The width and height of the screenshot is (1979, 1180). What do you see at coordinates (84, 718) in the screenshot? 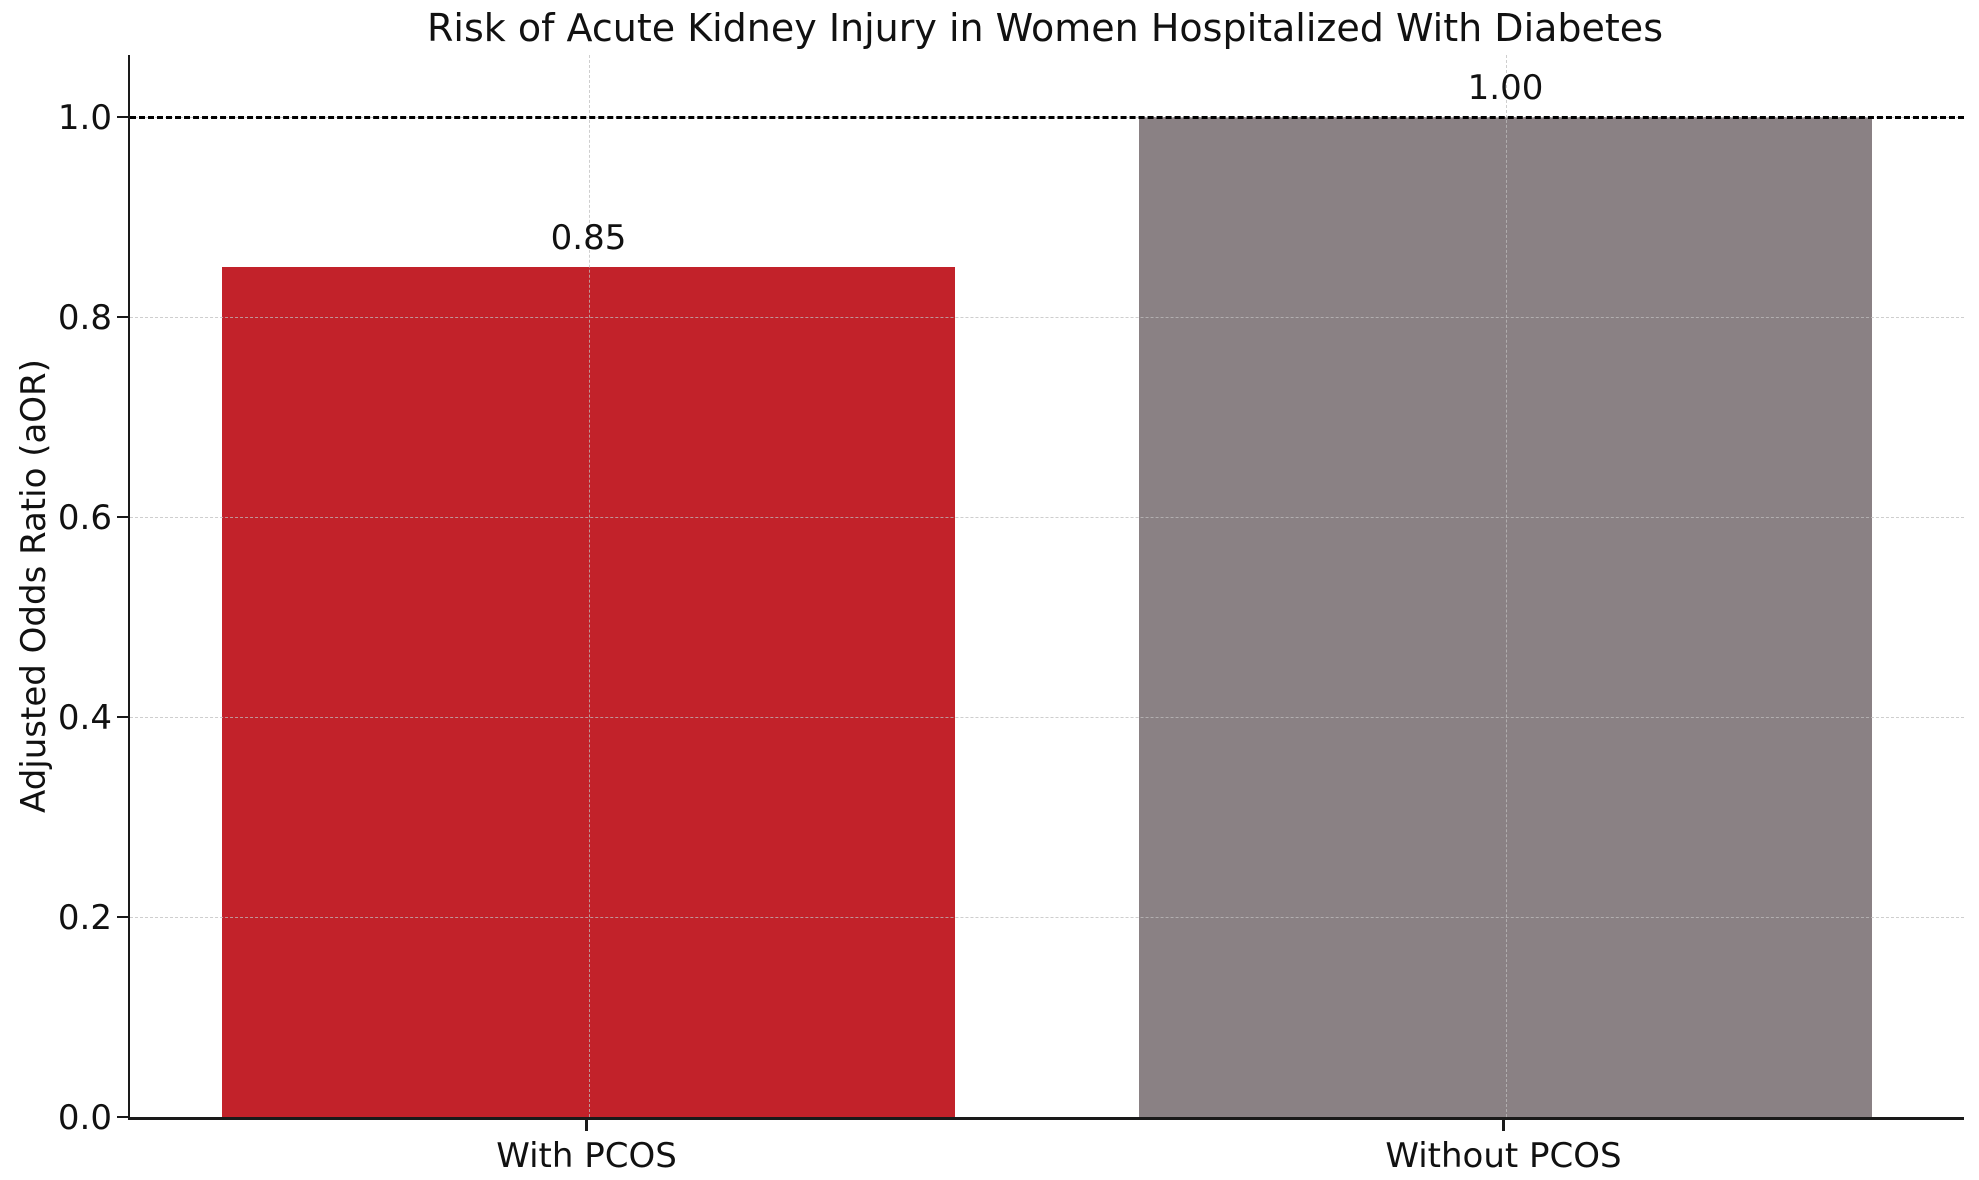
I see `y-tick-label-0.4: 0.4` at bounding box center [84, 718].